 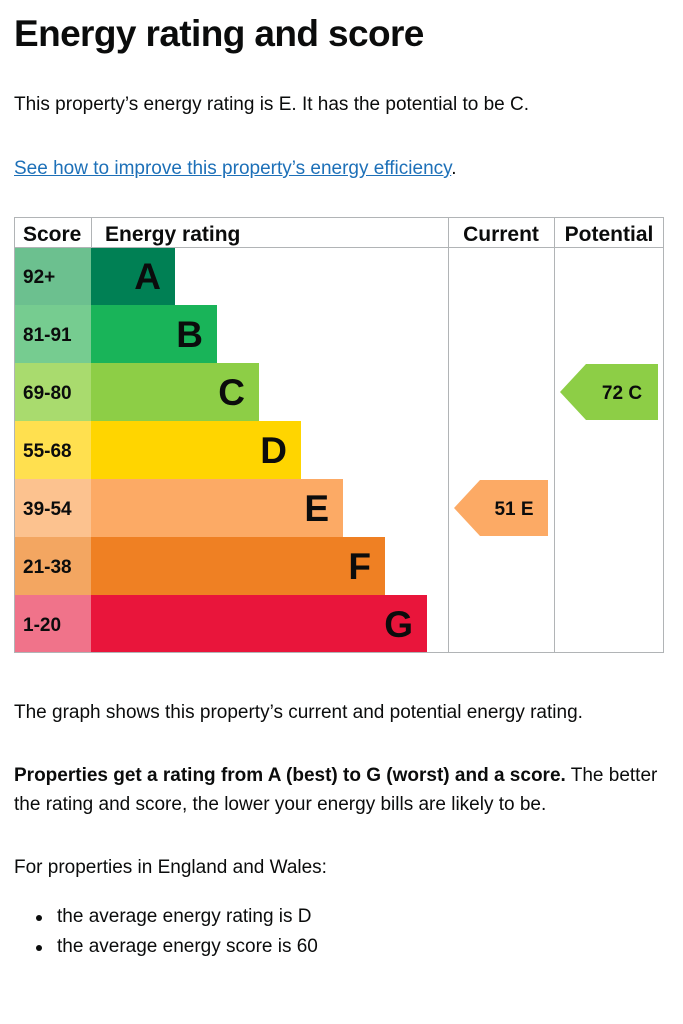 I want to click on rating-letter-b: B, so click(x=189, y=334).